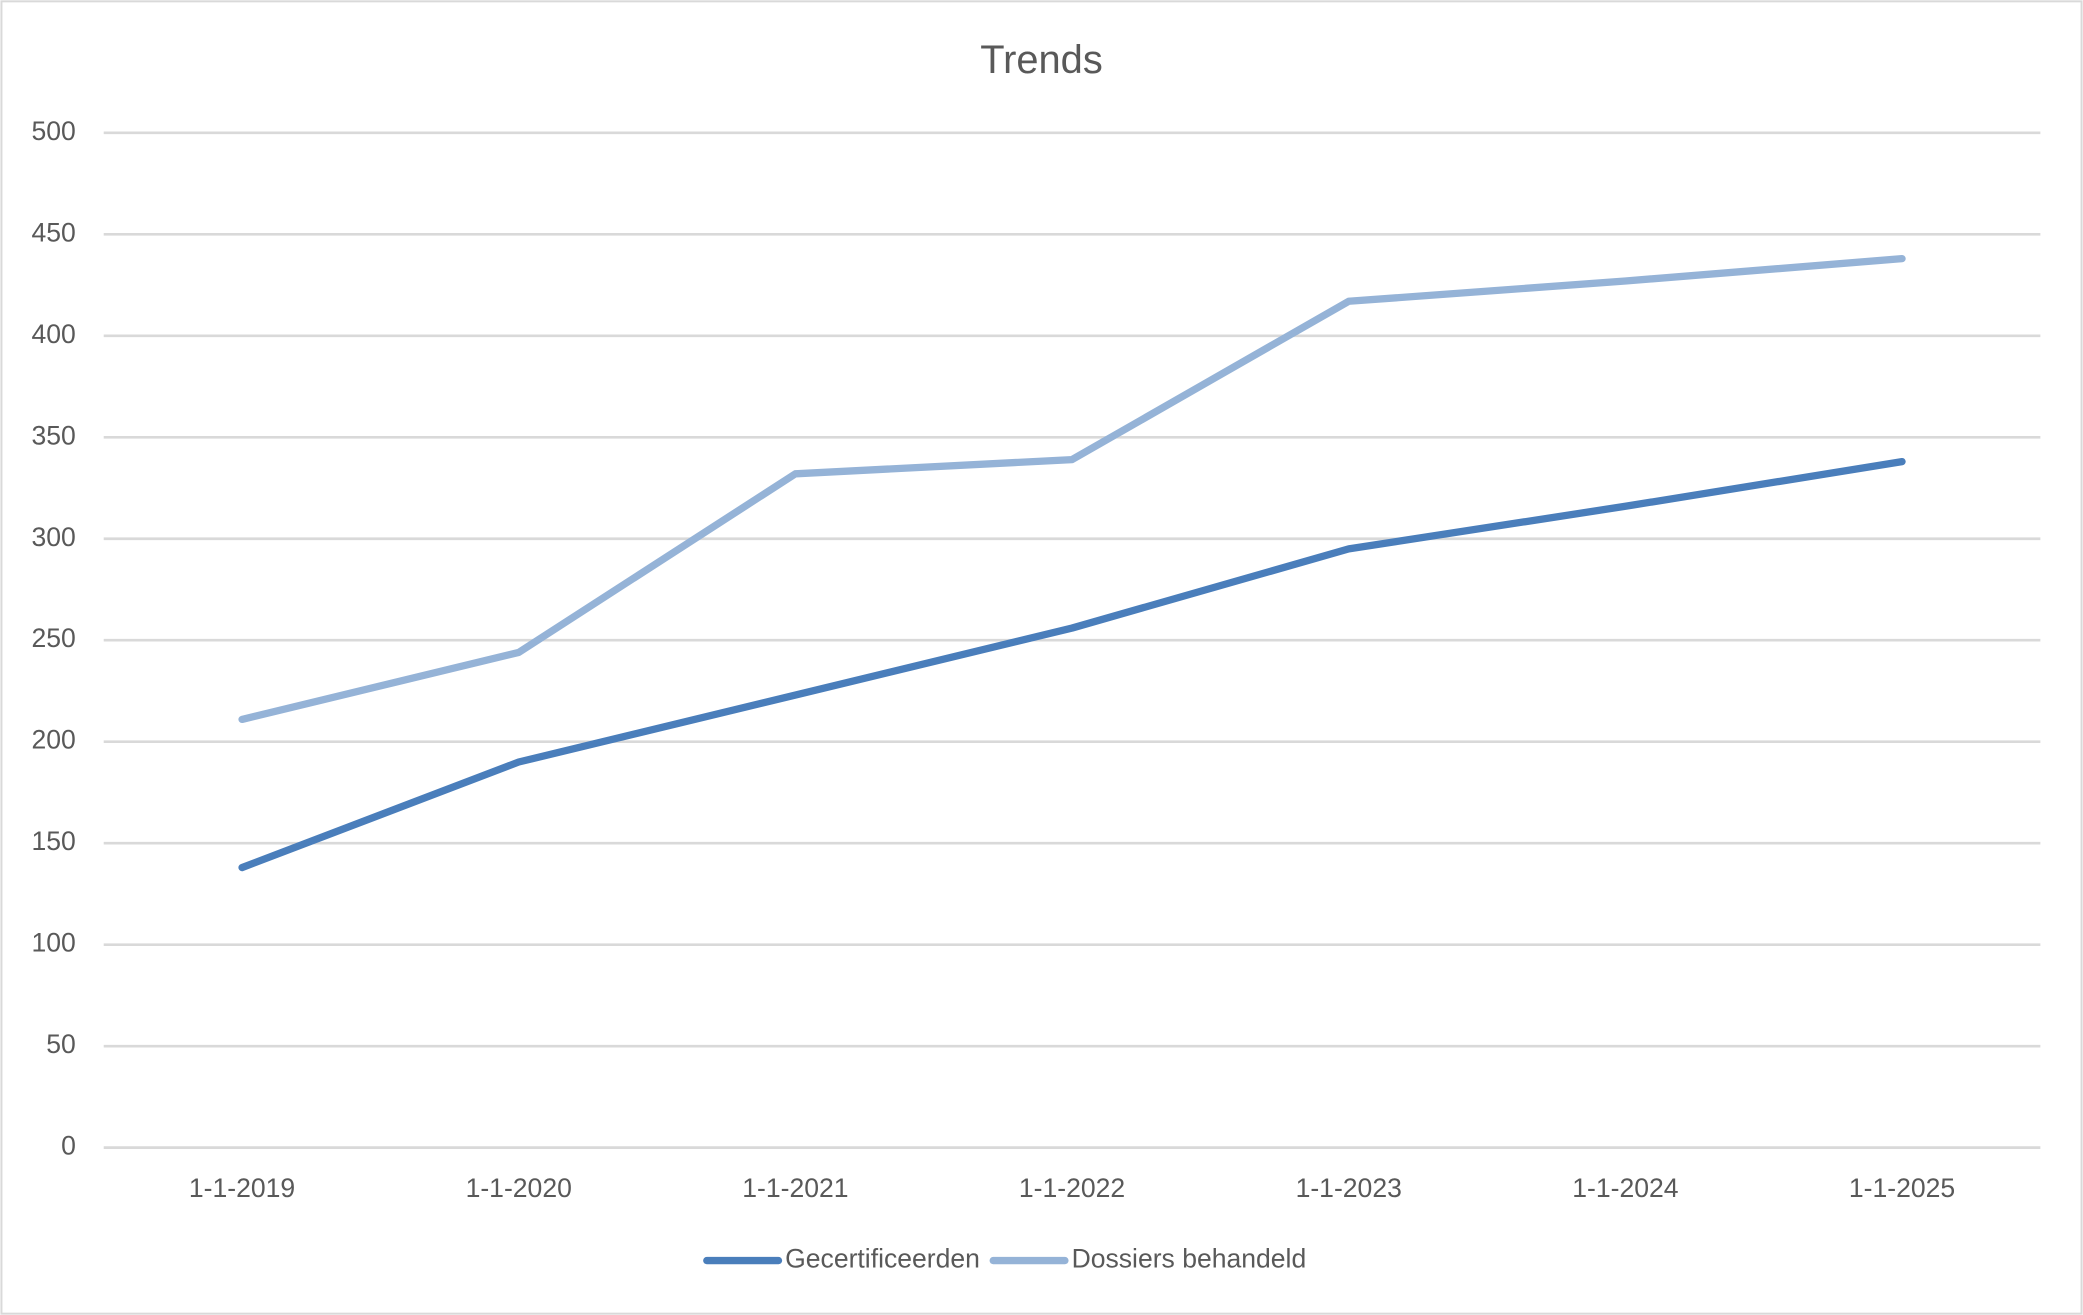 This screenshot has width=2083, height=1315. What do you see at coordinates (1349, 1188) in the screenshot?
I see `x-tick-label: 1-1-2023` at bounding box center [1349, 1188].